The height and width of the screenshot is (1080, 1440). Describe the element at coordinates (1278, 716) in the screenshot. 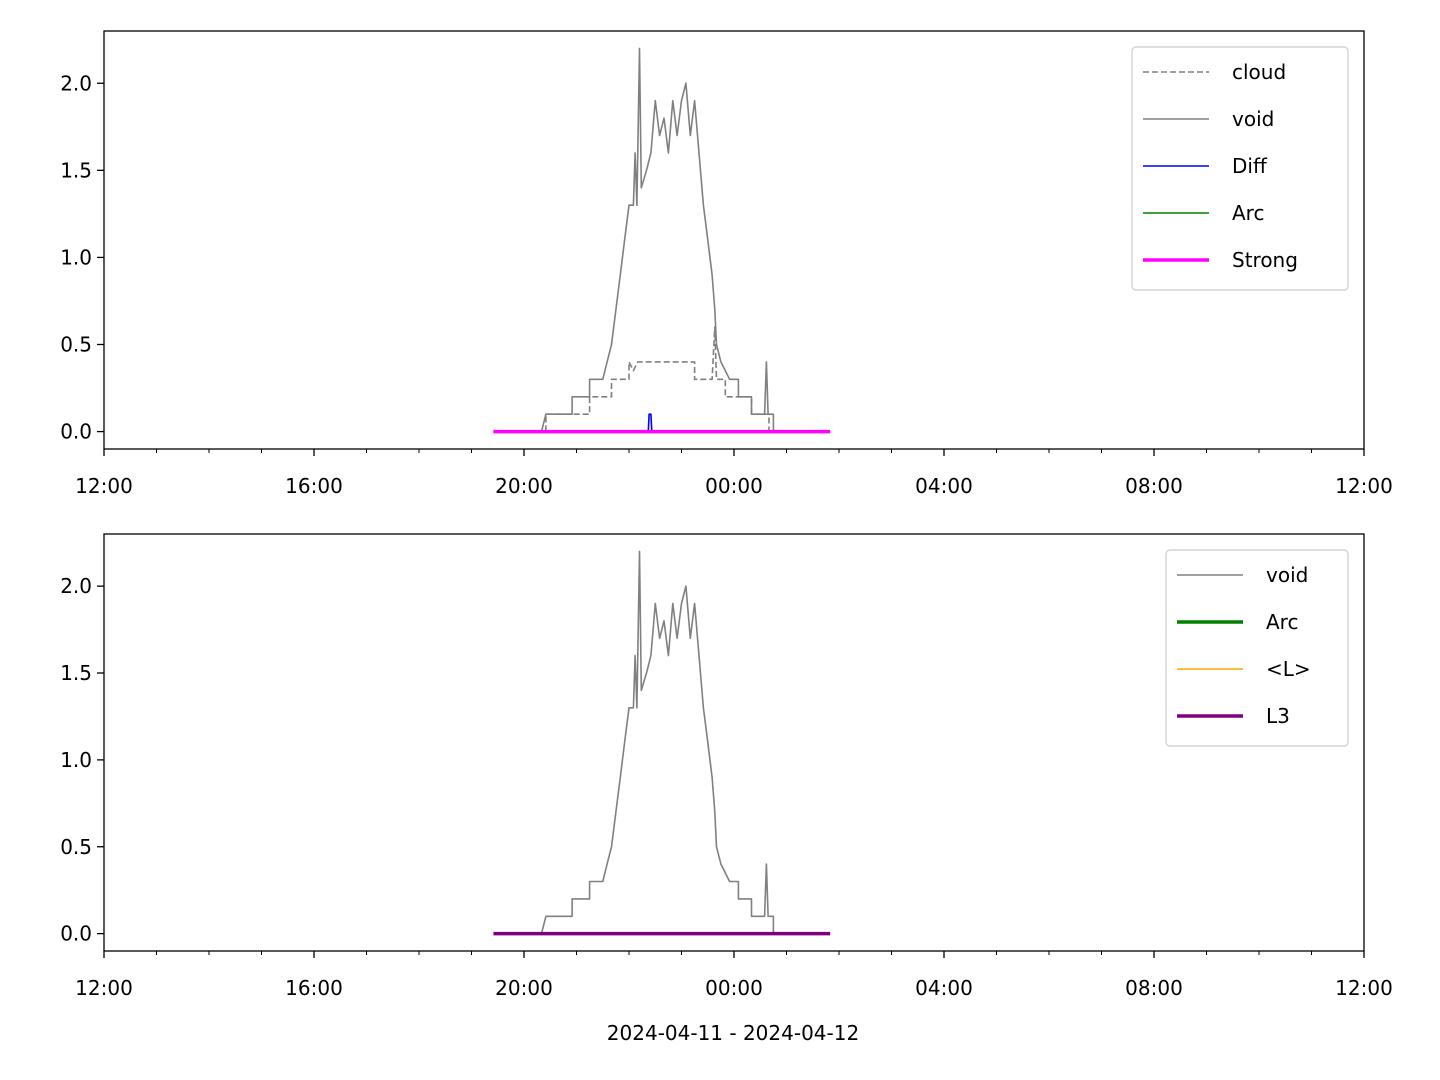

I see `legend-label: L3` at that location.